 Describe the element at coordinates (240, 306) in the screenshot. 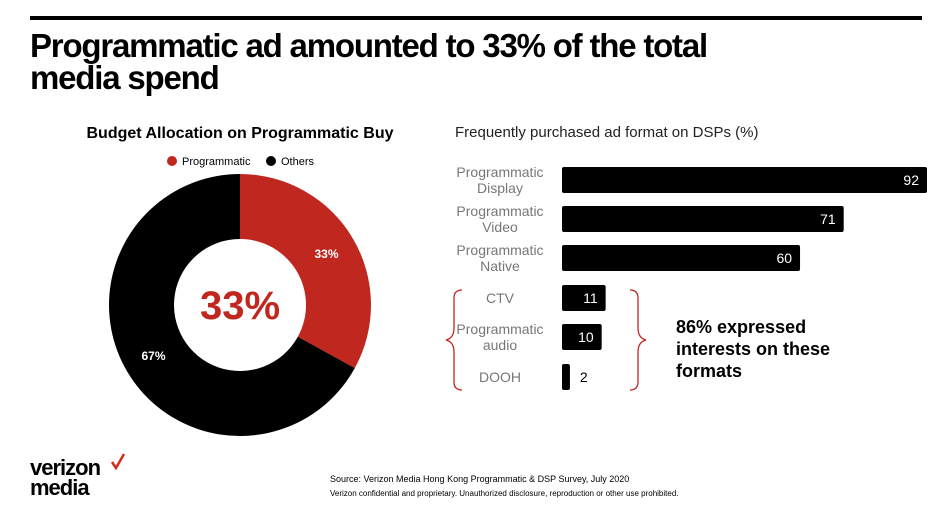

I see `center-label: 33%` at that location.